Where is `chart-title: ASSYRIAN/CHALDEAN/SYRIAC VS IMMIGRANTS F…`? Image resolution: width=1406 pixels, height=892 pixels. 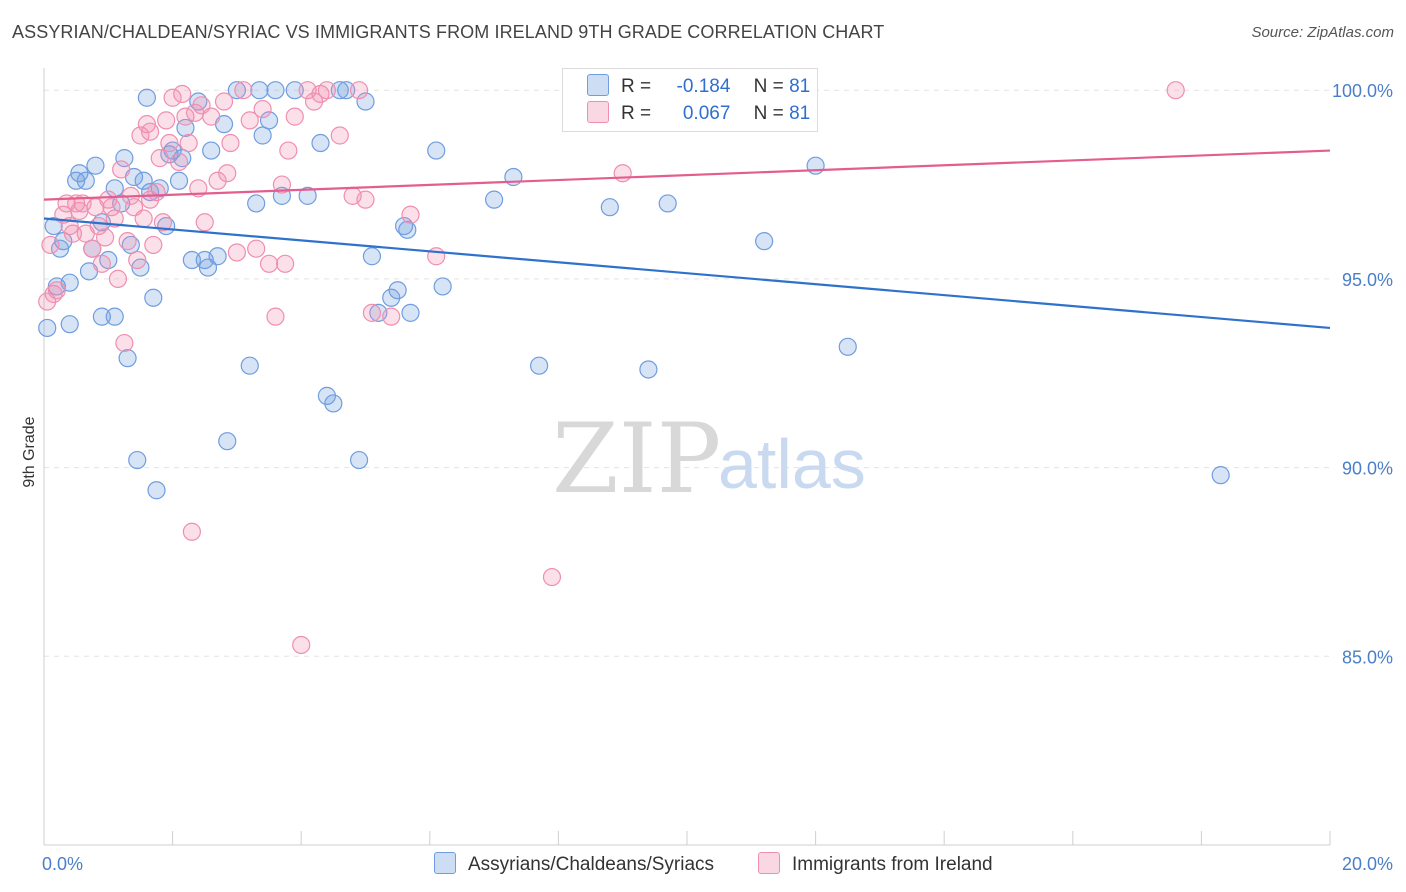 chart-title: ASSYRIAN/CHALDEAN/SYRIAC VS IMMIGRANTS F… is located at coordinates (448, 32).